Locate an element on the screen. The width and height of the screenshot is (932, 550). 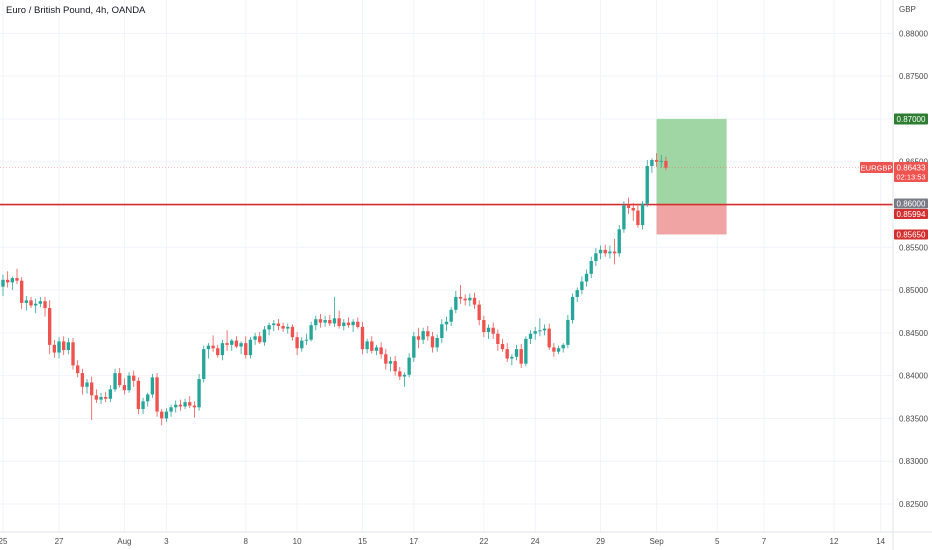
x-tick-label: 27 is located at coordinates (59, 541).